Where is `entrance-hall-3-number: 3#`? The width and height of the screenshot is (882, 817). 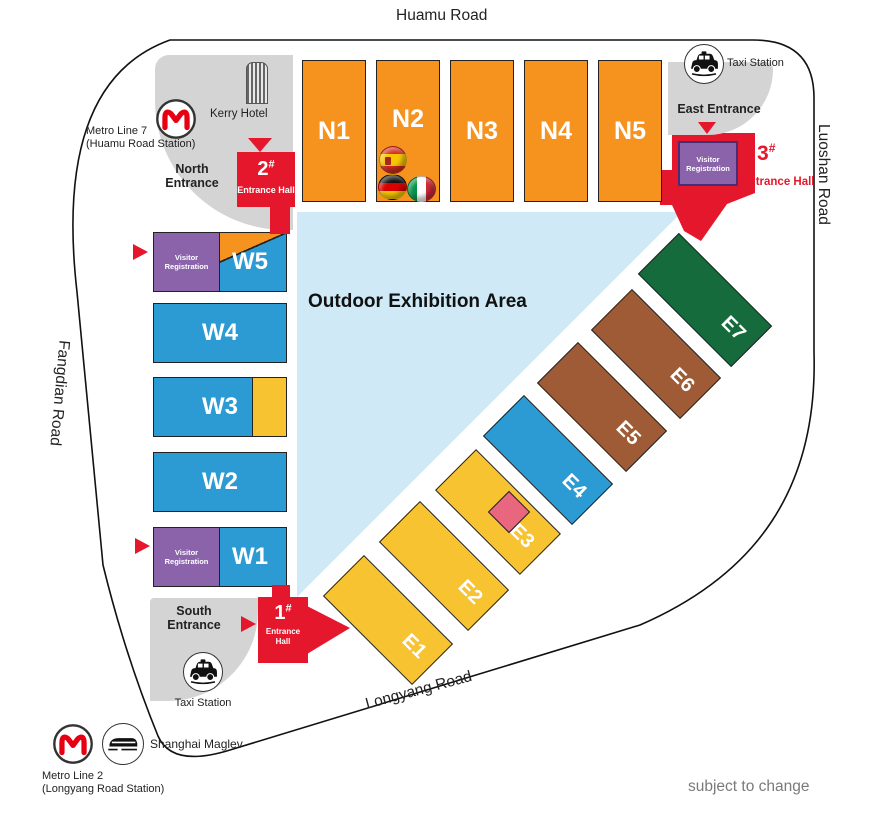 entrance-hall-3-number: 3# is located at coordinates (766, 153).